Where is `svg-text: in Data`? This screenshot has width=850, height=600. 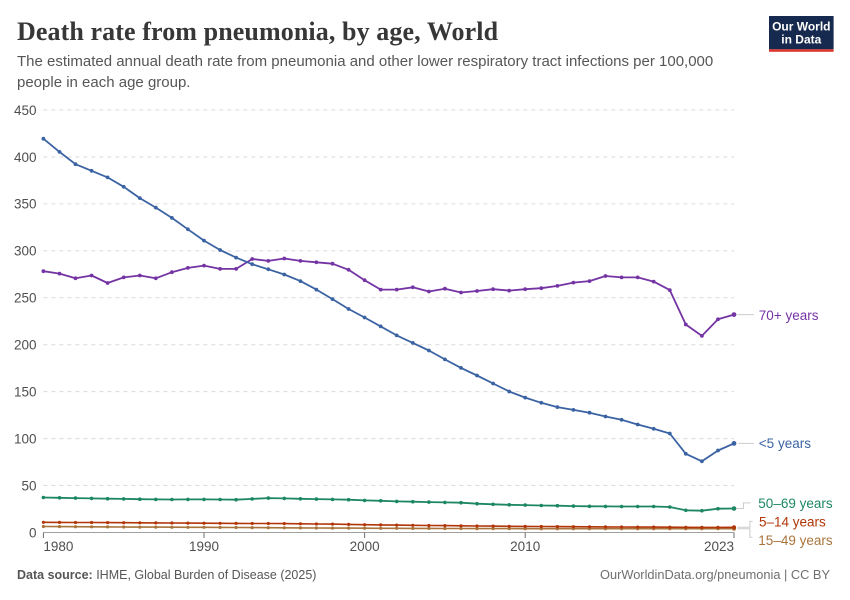 svg-text: in Data is located at coordinates (801, 39).